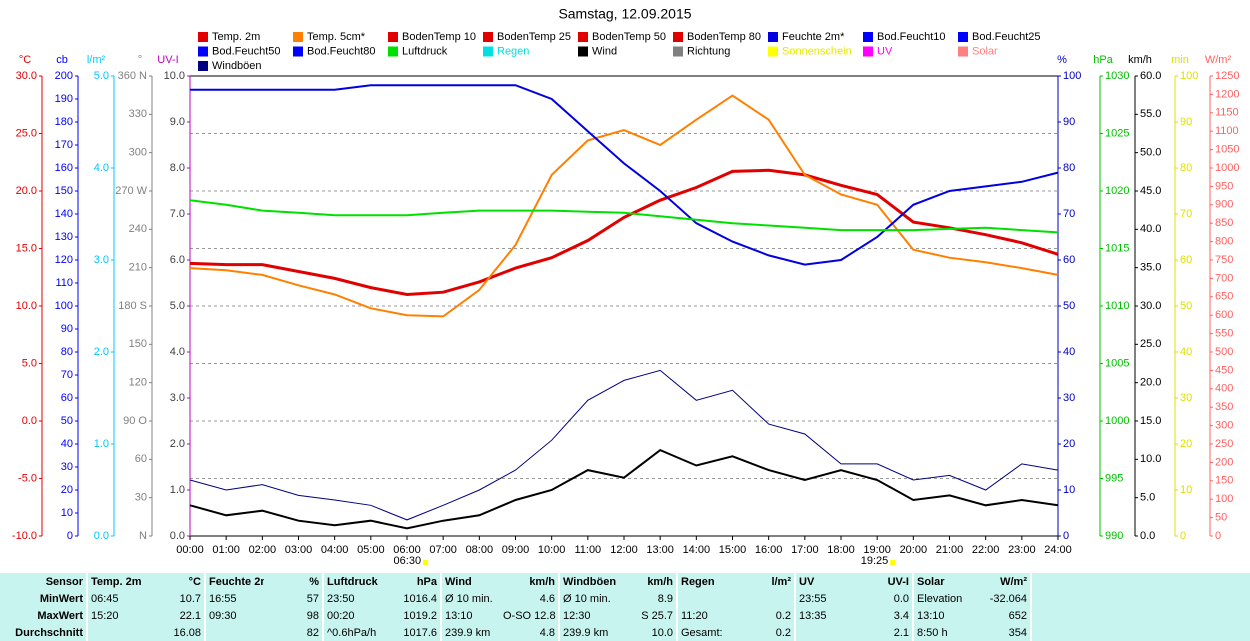 The image size is (1250, 641). What do you see at coordinates (190, 550) in the screenshot?
I see `x-tick-label: 00:00` at bounding box center [190, 550].